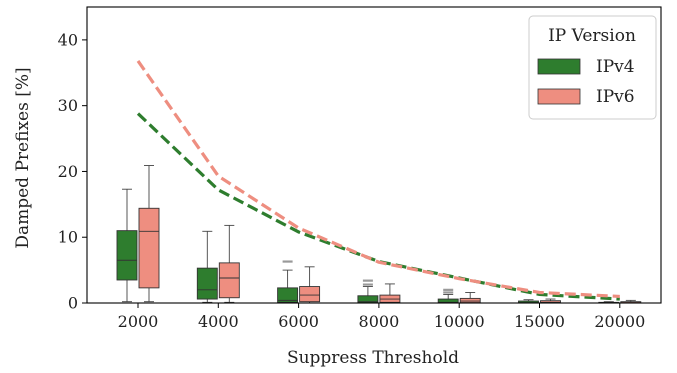 Image resolution: width=677 pixels, height=373 pixels. I want to click on x-tick-label: 15000, so click(539, 321).